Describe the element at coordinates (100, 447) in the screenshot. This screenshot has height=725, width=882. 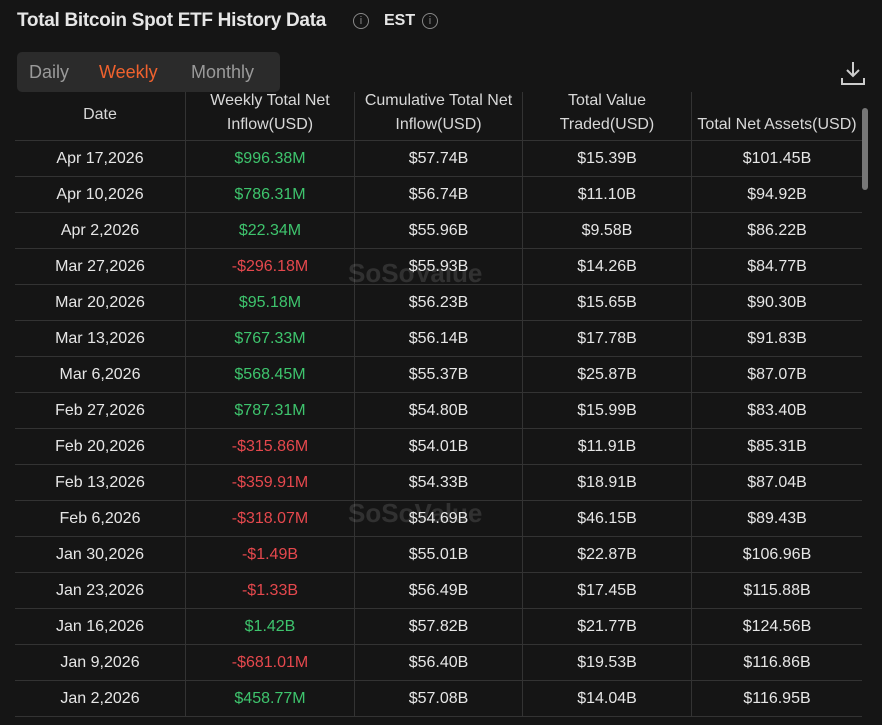
I see `date-cell: Feb 20,2026` at that location.